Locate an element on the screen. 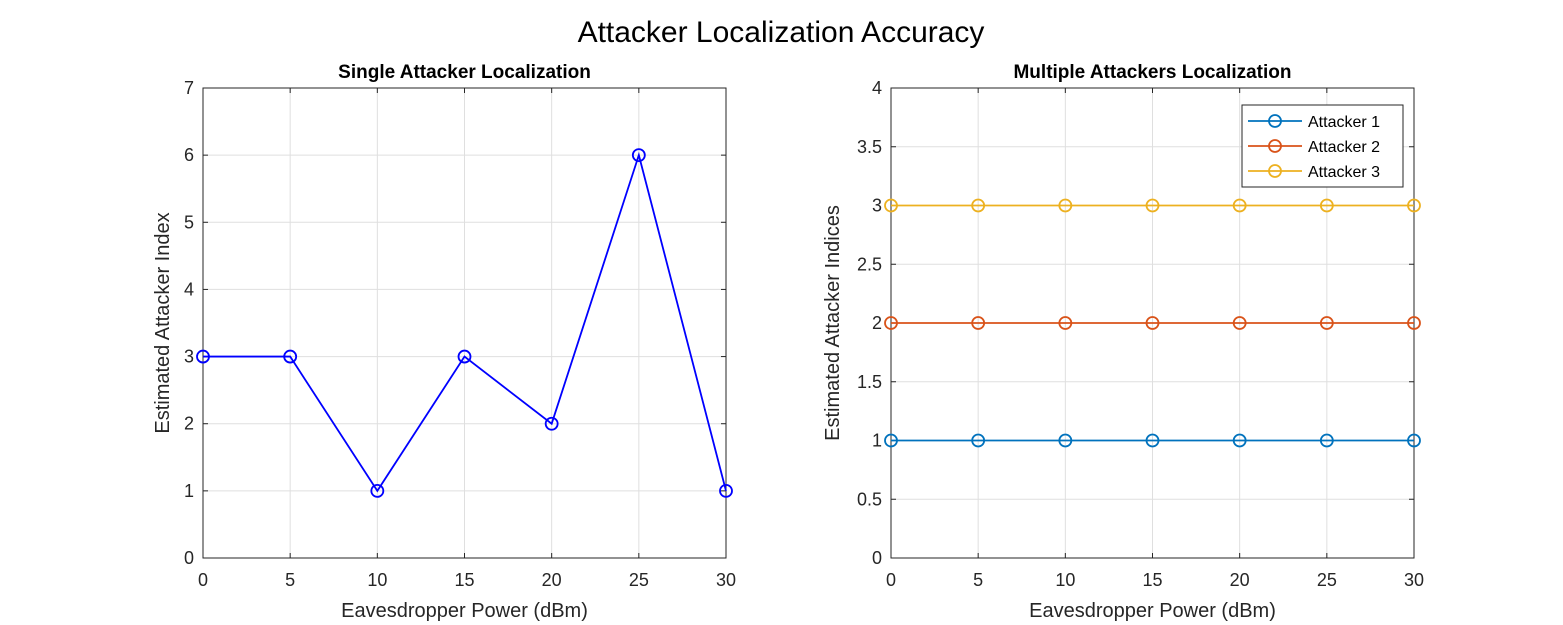 The image size is (1563, 625). y-tick-label: 6 is located at coordinates (189, 155).